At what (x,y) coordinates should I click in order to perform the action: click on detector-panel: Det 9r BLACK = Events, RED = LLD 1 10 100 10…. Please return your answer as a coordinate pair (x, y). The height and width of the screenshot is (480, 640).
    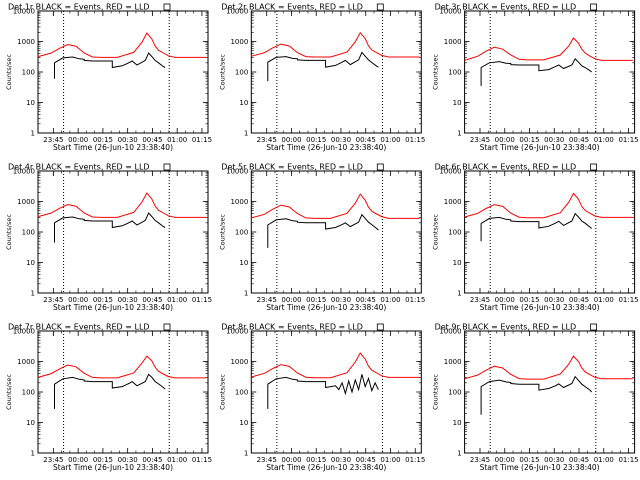
    Looking at the image, I should click on (535, 398).